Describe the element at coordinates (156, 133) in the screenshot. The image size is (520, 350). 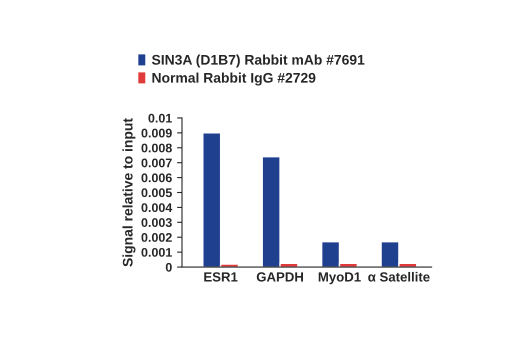
I see `y-tick-label: 0.009` at that location.